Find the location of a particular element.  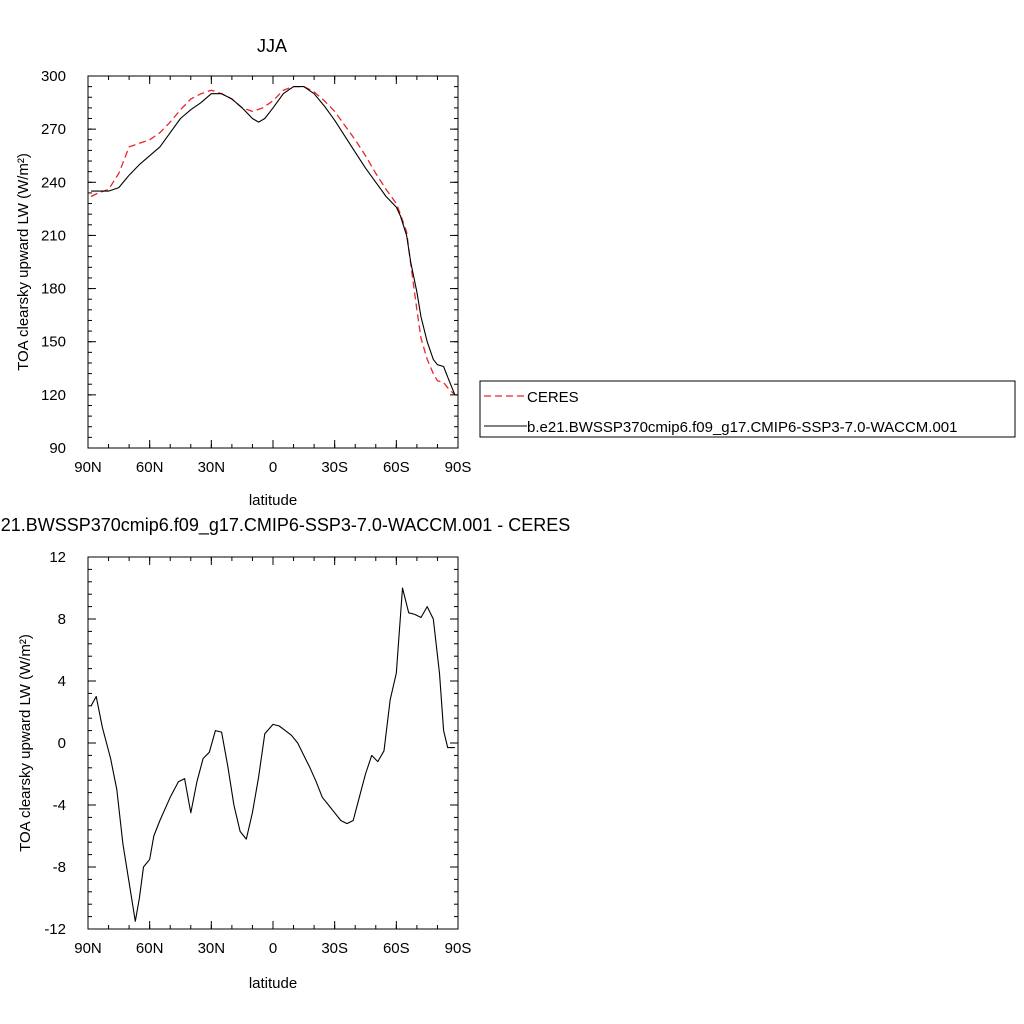

top-plot-xlabel: latitude is located at coordinates (273, 500).